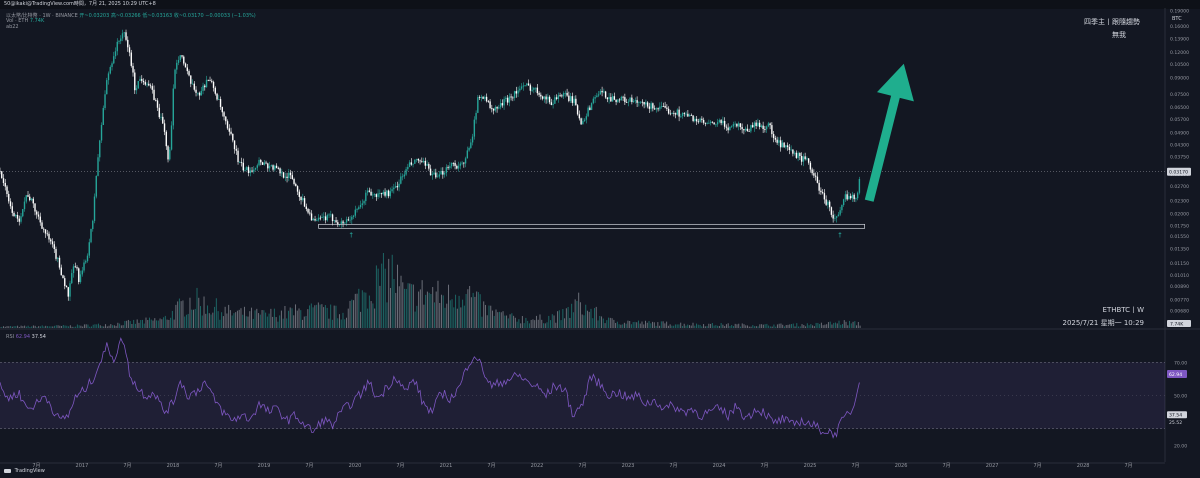  Describe the element at coordinates (1179, 323) in the screenshot. I see `volume-tag` at that location.